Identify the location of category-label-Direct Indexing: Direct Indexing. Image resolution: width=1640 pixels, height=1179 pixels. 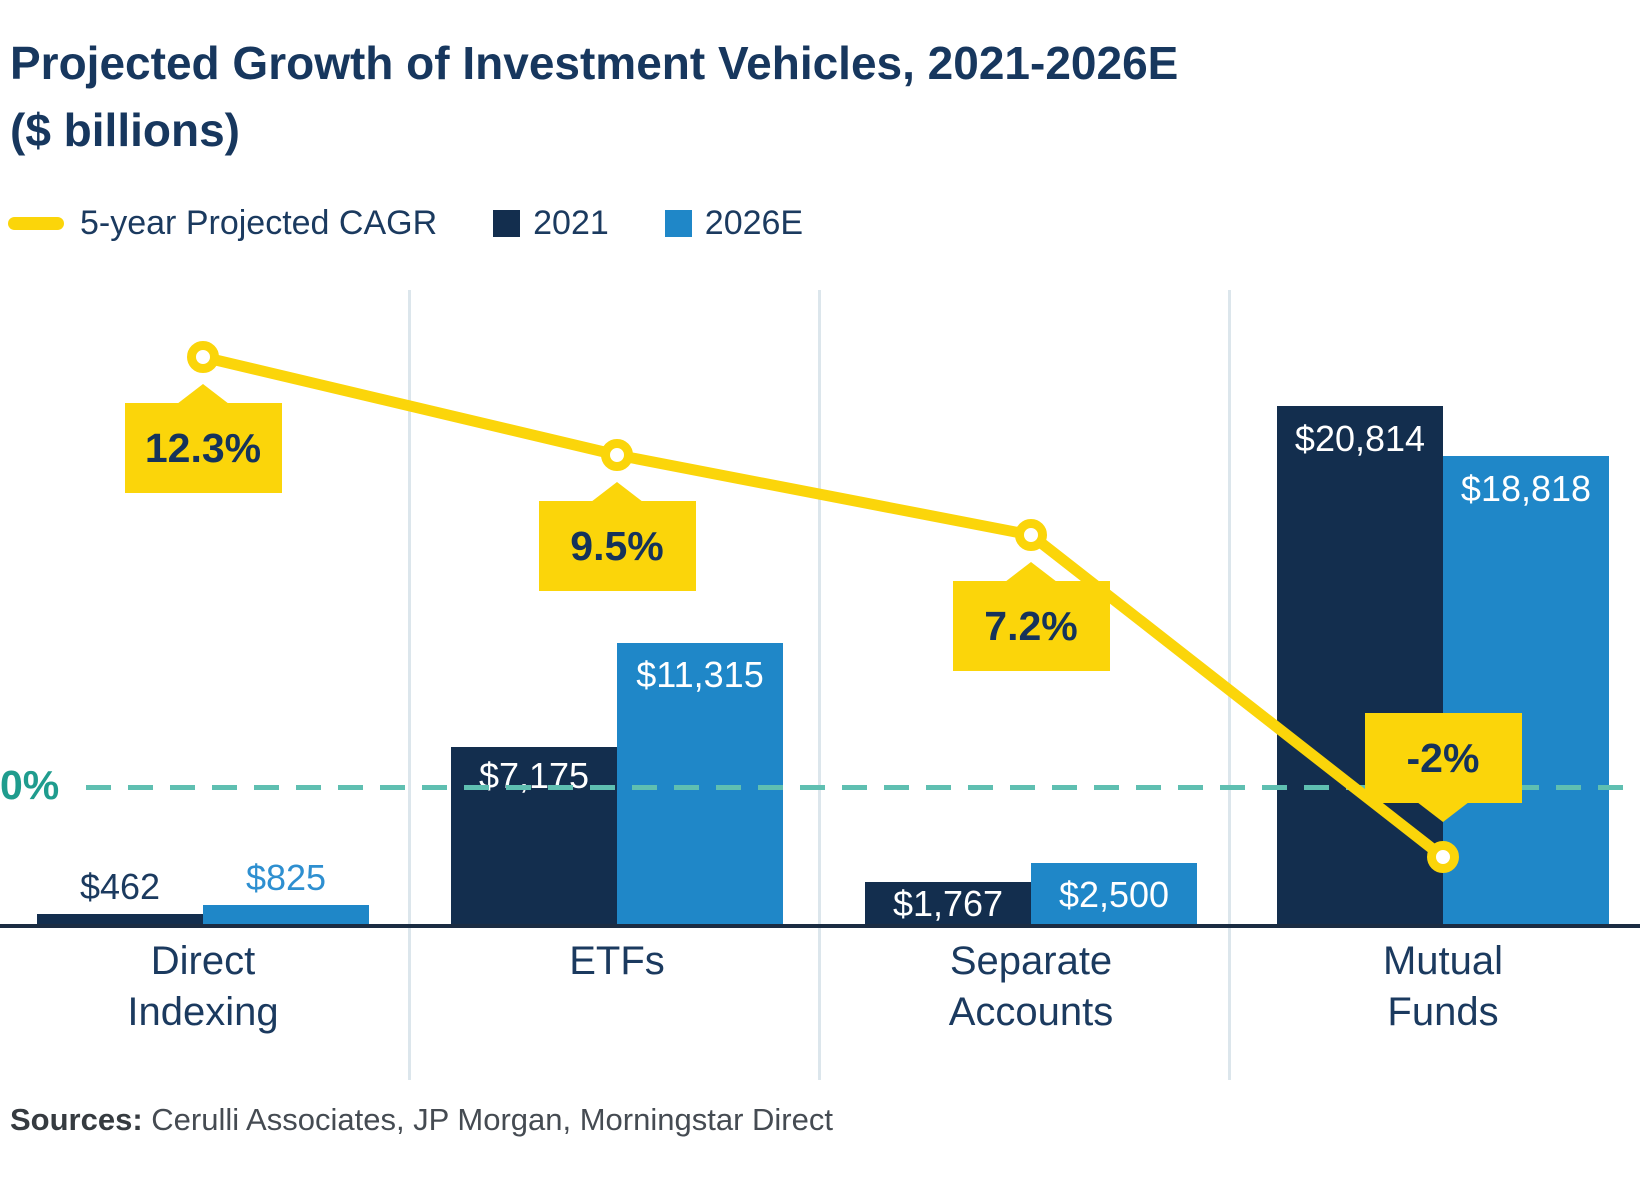
(203, 986).